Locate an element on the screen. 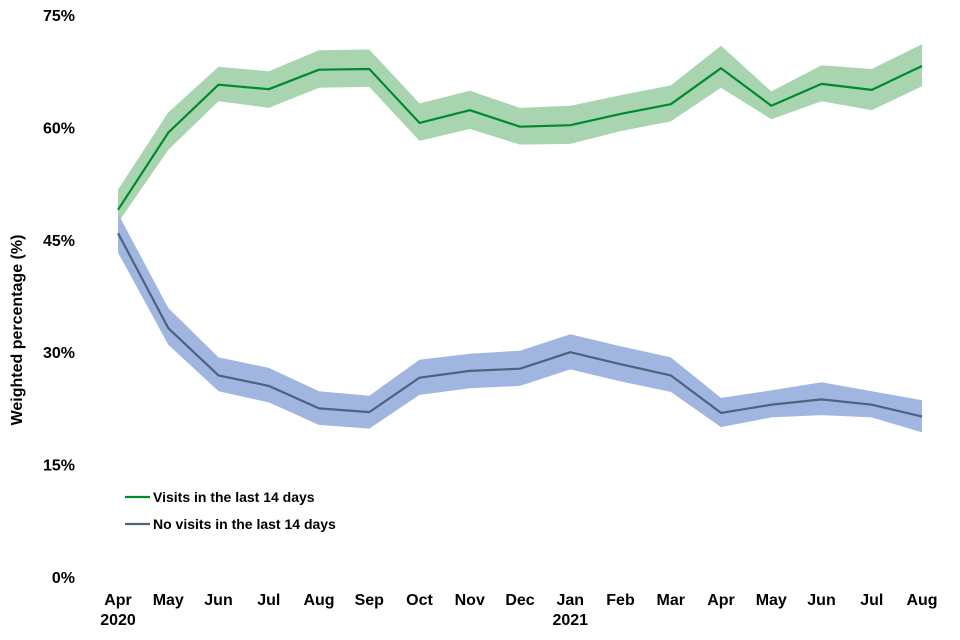 Image resolution: width=960 pixels, height=640 pixels. y-axis-title: Weighted percentage (%) is located at coordinates (17, 330).